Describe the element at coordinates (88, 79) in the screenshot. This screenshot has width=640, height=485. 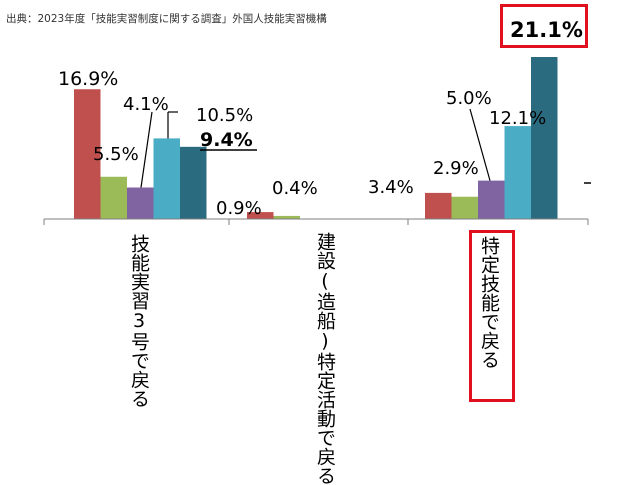
I see `data-label-s0-c0: 16.9%` at that location.